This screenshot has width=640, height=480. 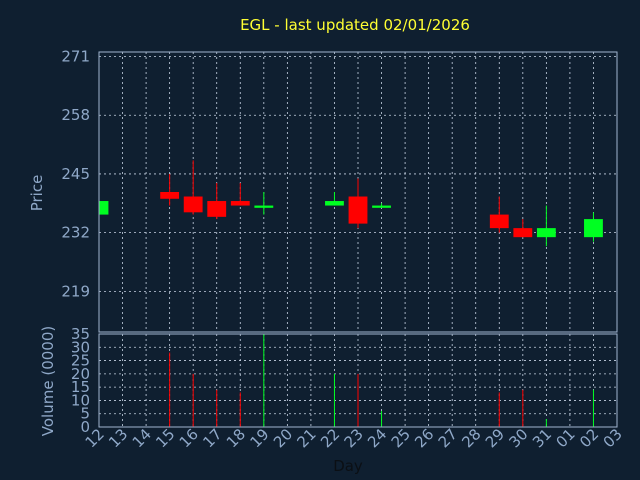 I want to click on candles, so click(x=350, y=203).